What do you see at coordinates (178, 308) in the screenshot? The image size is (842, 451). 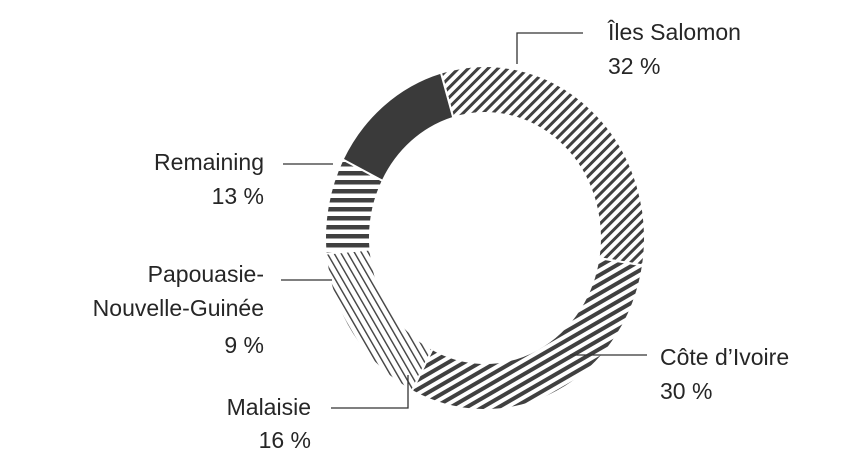 I see `slice-label-3-line-1: Nouvelle-Guinée` at bounding box center [178, 308].